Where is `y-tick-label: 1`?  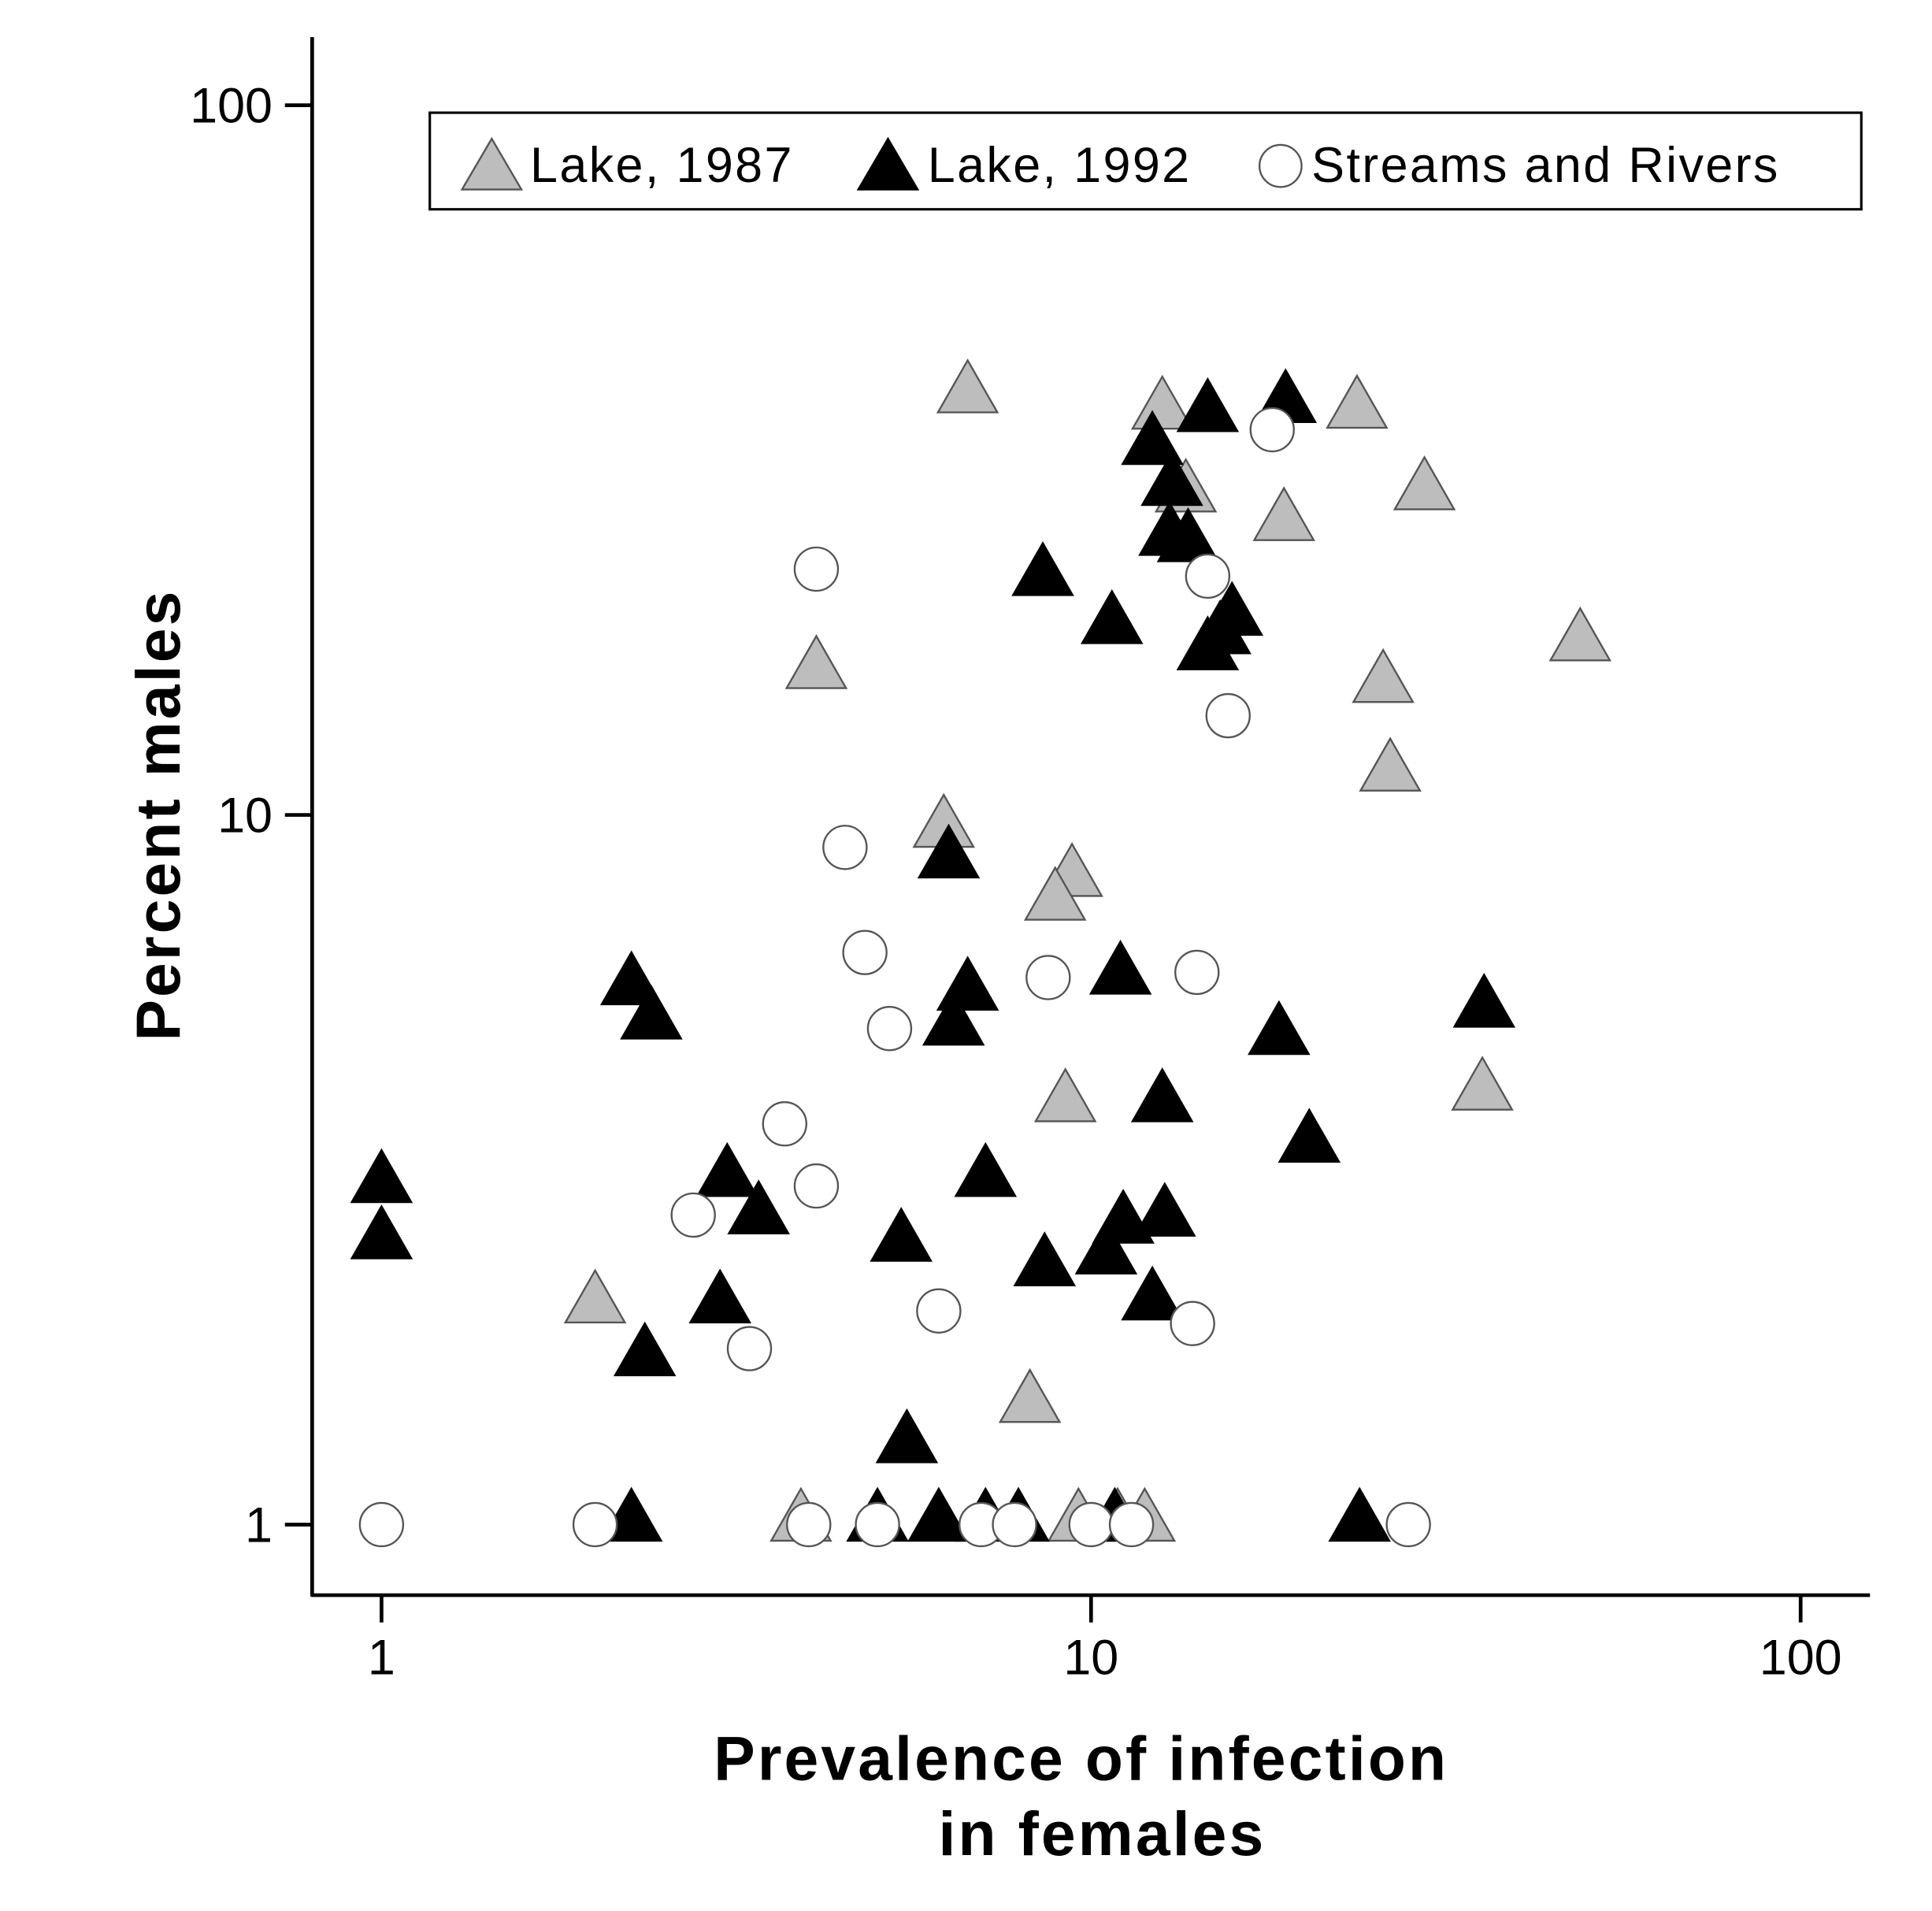 y-tick-label: 1 is located at coordinates (259, 1525).